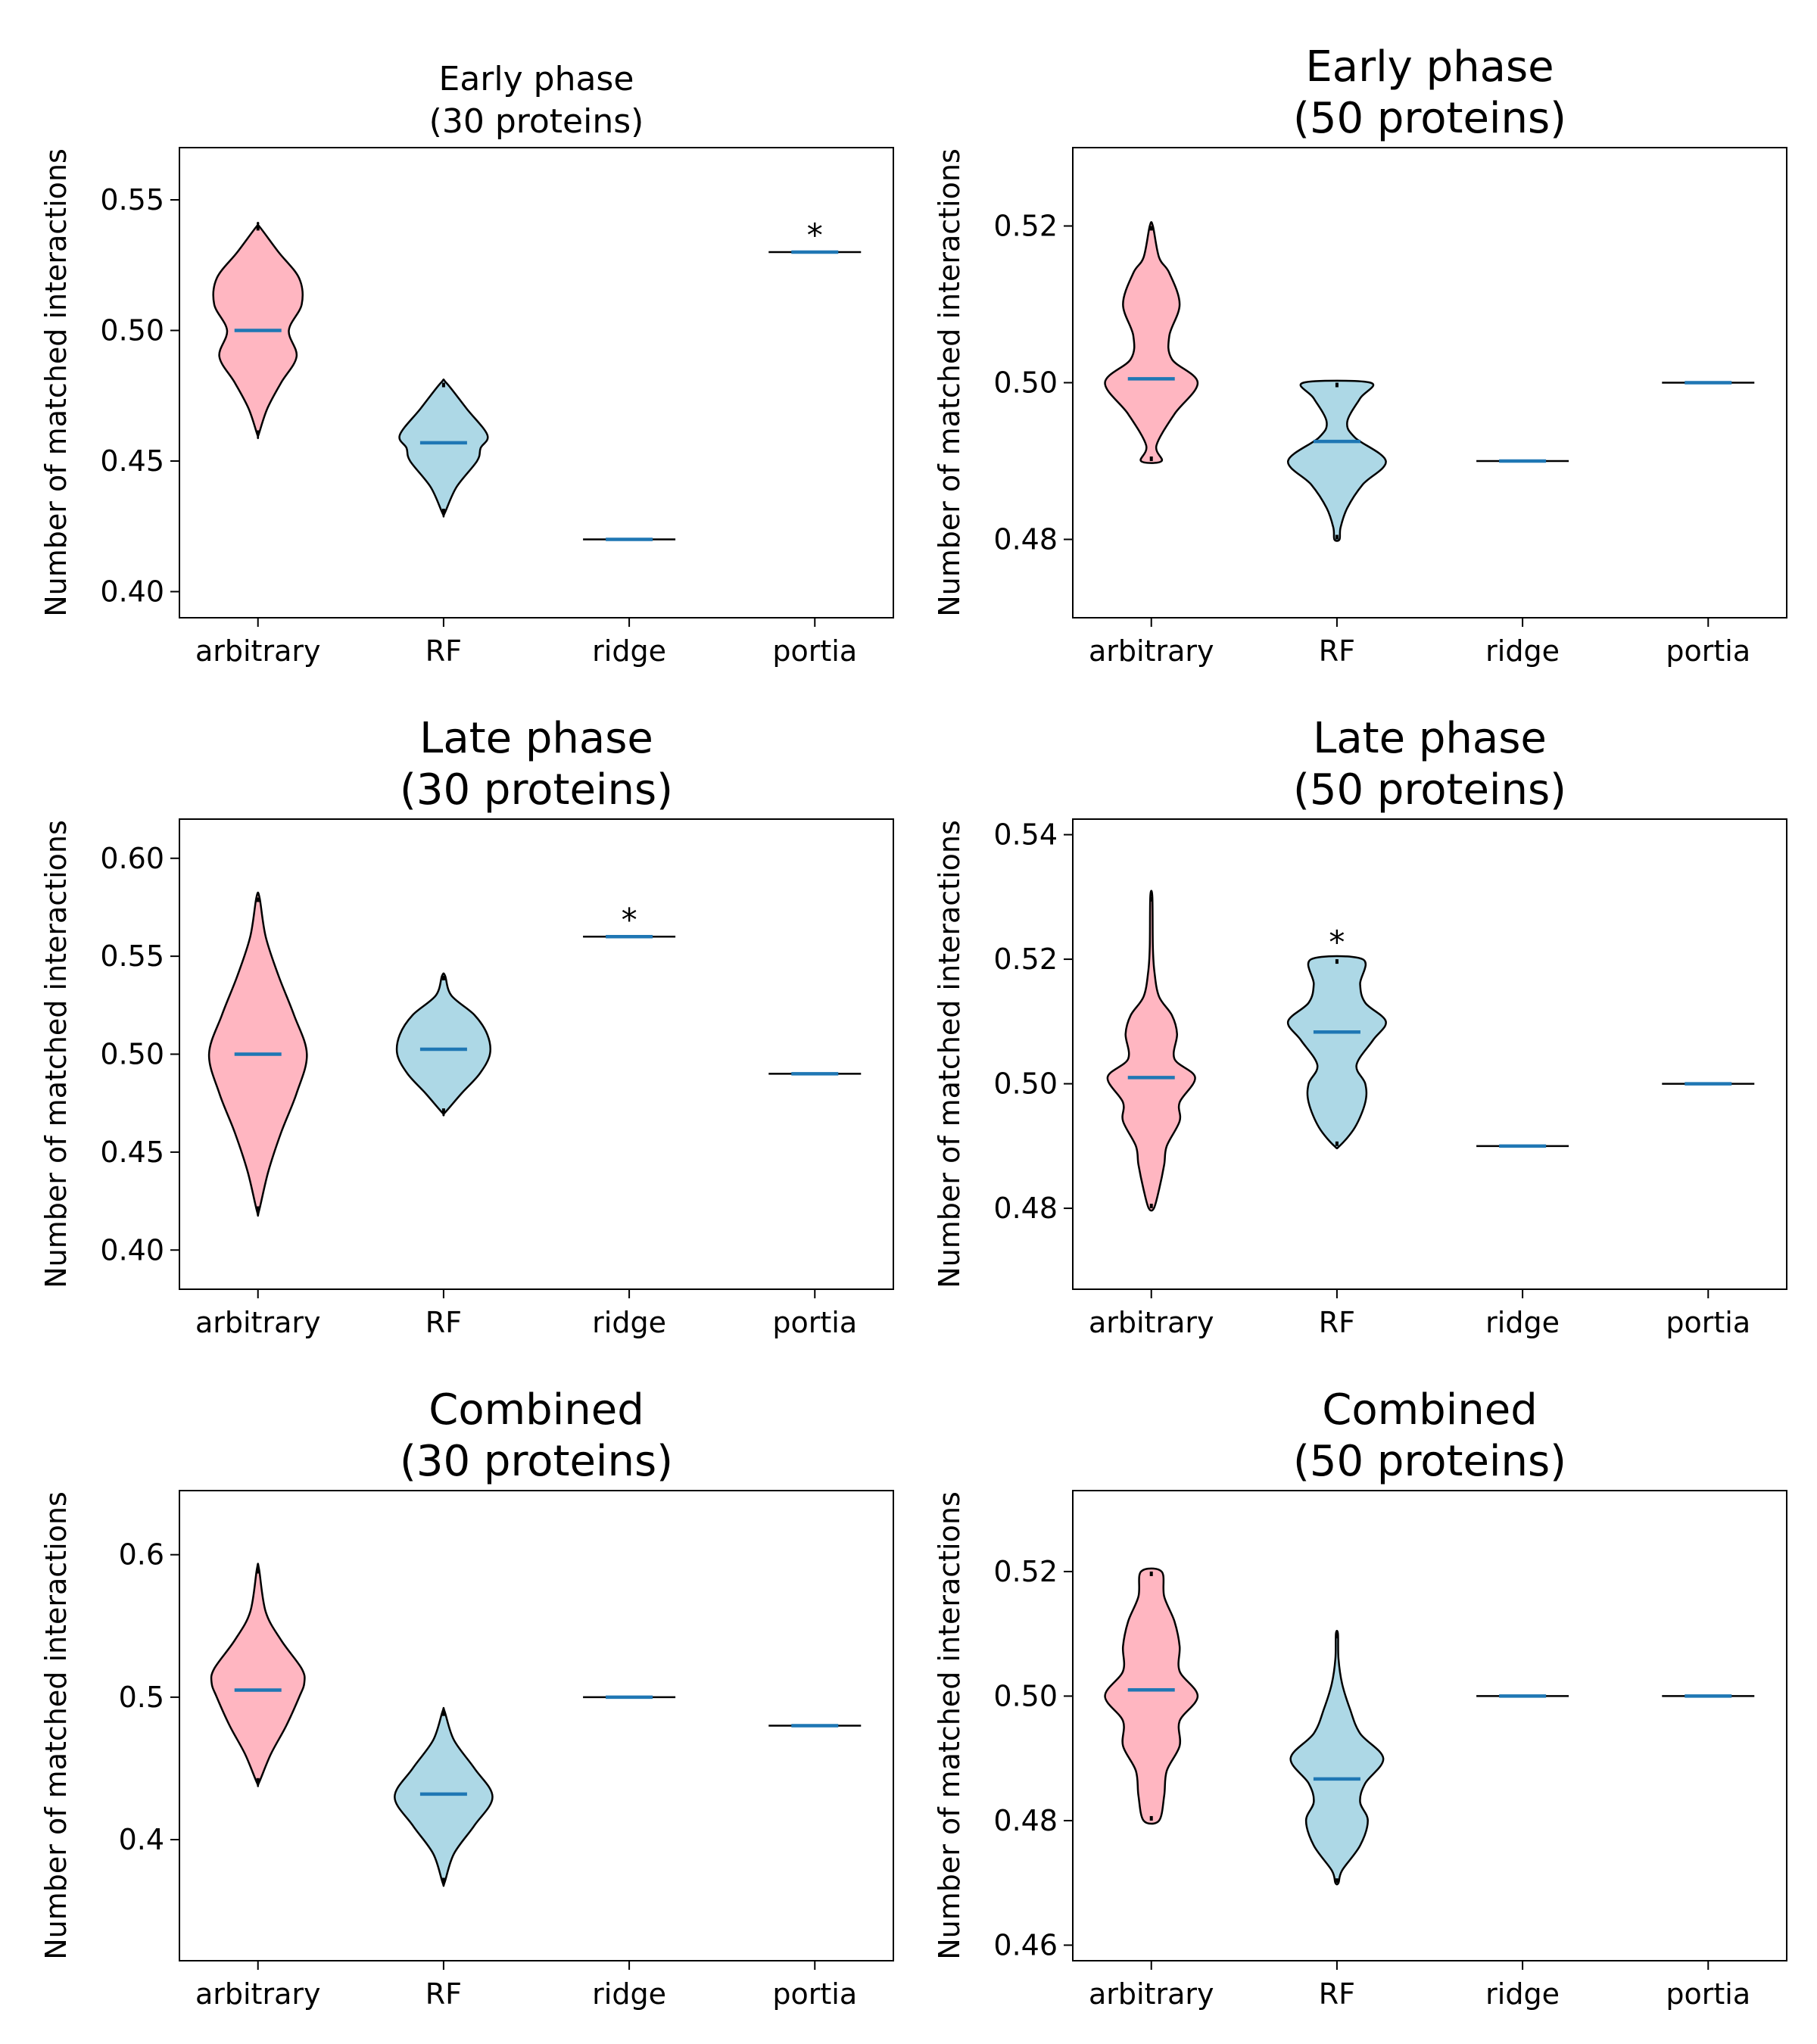 This screenshot has height=2044, width=1817. What do you see at coordinates (141, 1697) in the screenshot?
I see `y-tick-label: 0.5` at bounding box center [141, 1697].